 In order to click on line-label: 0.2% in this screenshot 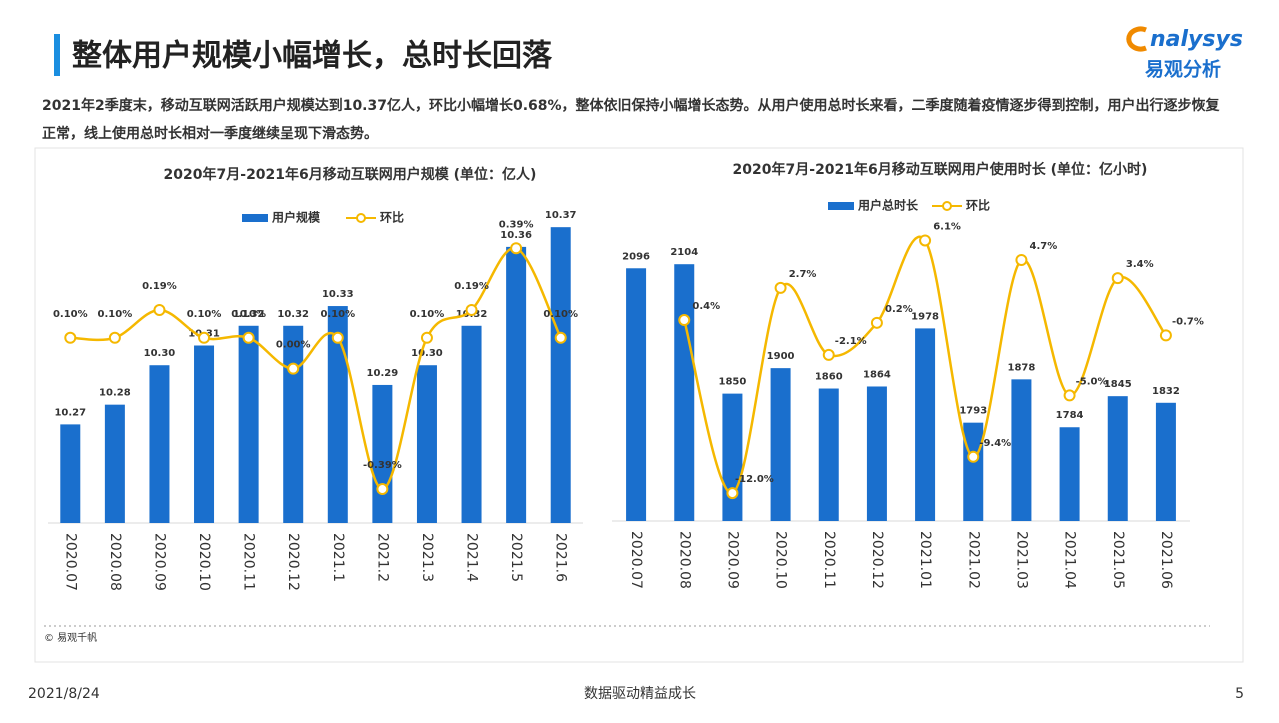, I will do `click(899, 309)`.